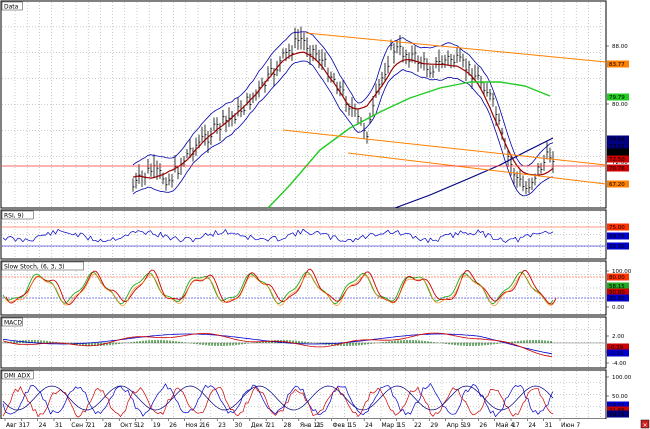 This screenshot has height=429, width=650. I want to click on price-tag-label: -0.39, so click(616, 348).